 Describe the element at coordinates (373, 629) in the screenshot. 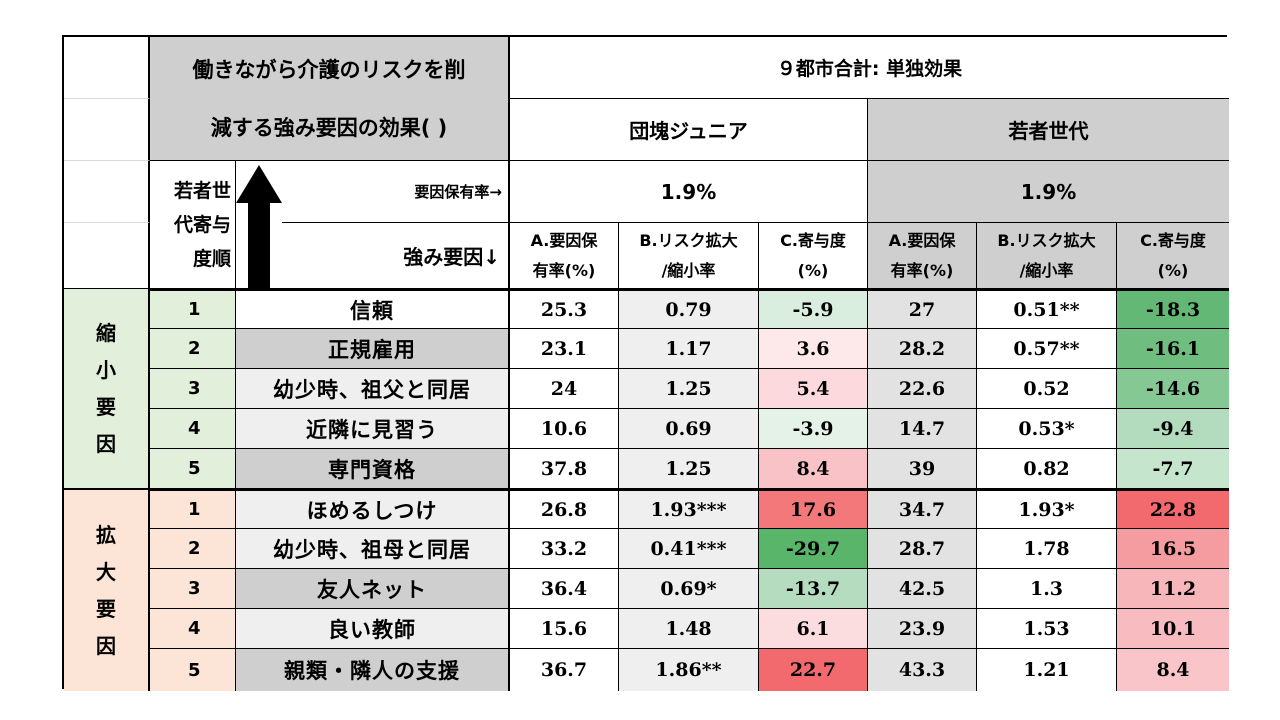

I see `factor-cell: 良い教師` at that location.